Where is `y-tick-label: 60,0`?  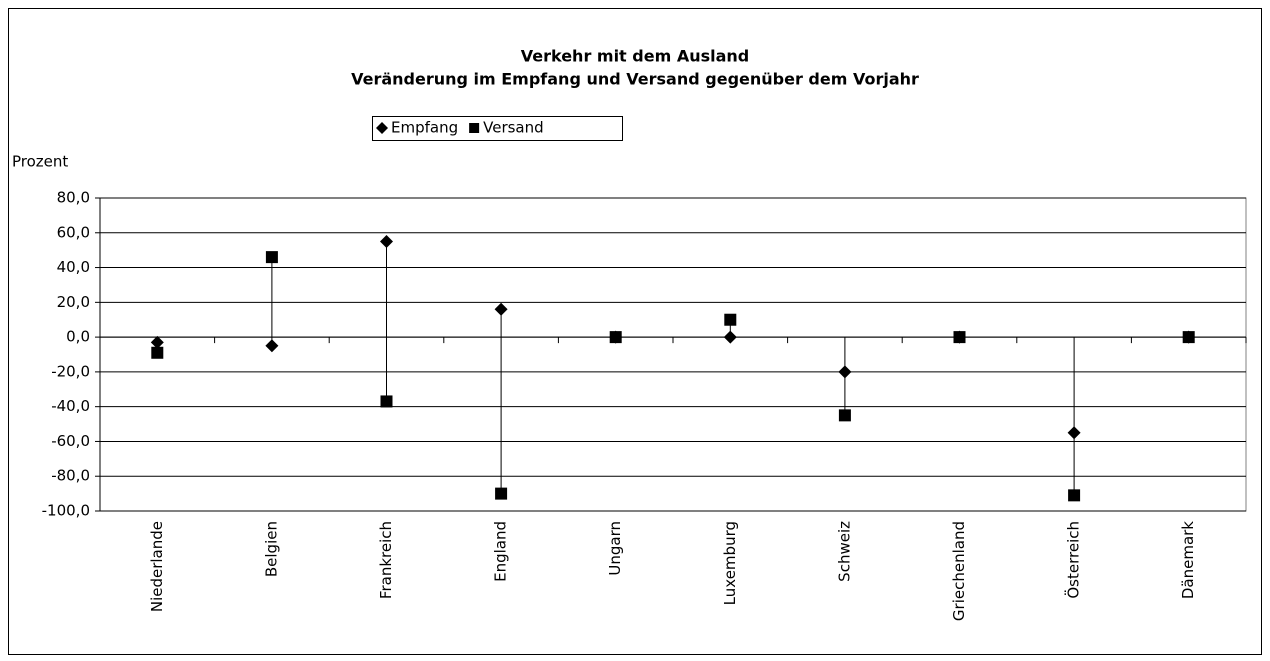 y-tick-label: 60,0 is located at coordinates (73, 232).